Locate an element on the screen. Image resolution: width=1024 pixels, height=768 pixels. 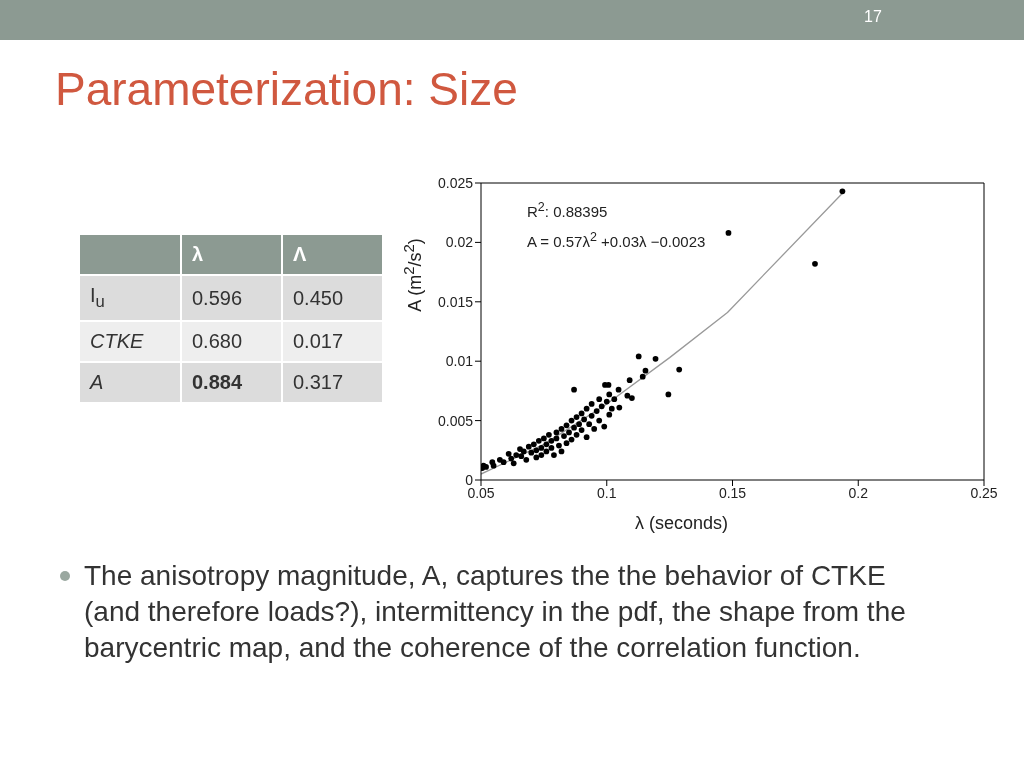
x-axis-title: λ (seconds) is located at coordinates (682, 523).